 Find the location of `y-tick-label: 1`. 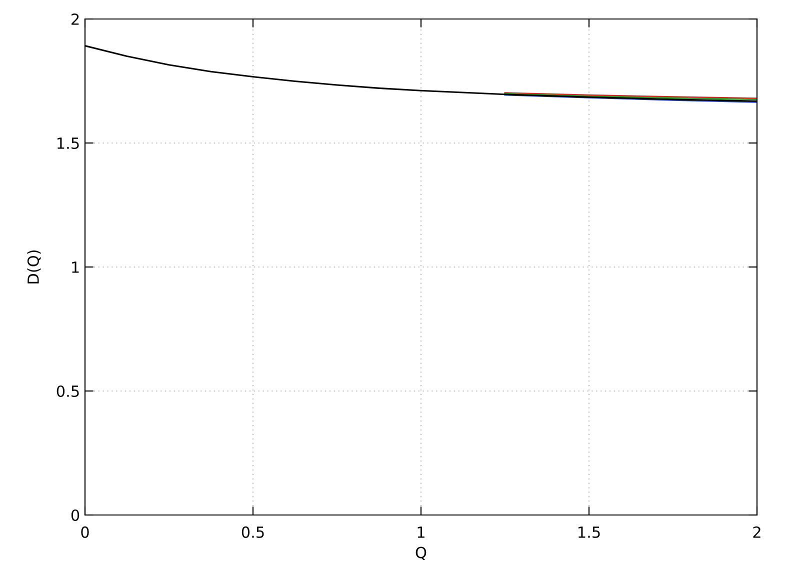

y-tick-label: 1 is located at coordinates (75, 267).